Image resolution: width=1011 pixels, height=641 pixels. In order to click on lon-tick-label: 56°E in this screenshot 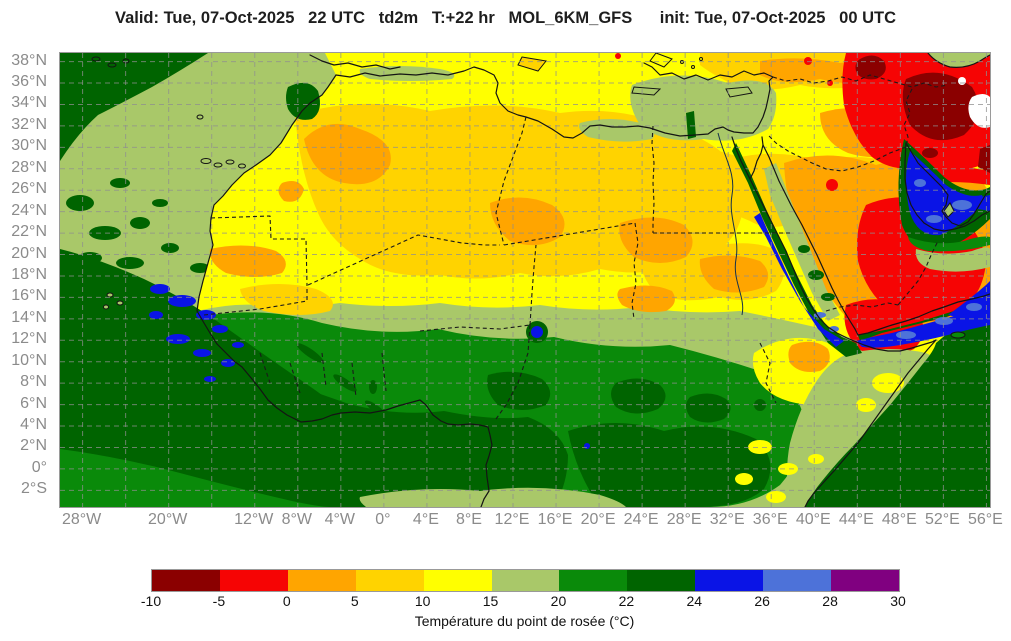, I will do `click(985, 519)`.